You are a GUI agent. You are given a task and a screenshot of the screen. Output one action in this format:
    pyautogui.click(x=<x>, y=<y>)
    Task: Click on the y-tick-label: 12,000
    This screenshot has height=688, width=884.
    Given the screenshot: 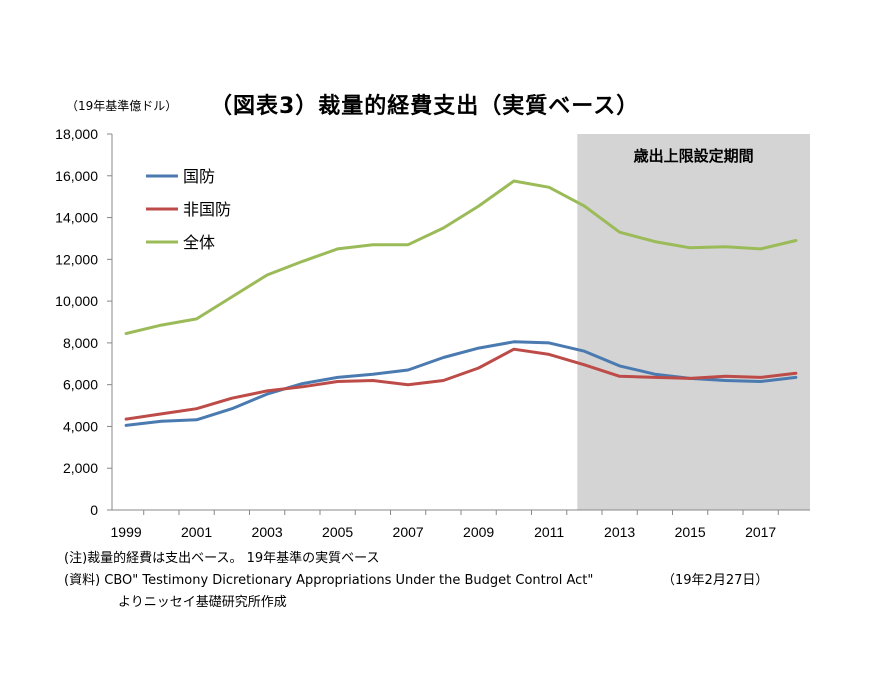 What is the action you would take?
    pyautogui.click(x=76, y=259)
    